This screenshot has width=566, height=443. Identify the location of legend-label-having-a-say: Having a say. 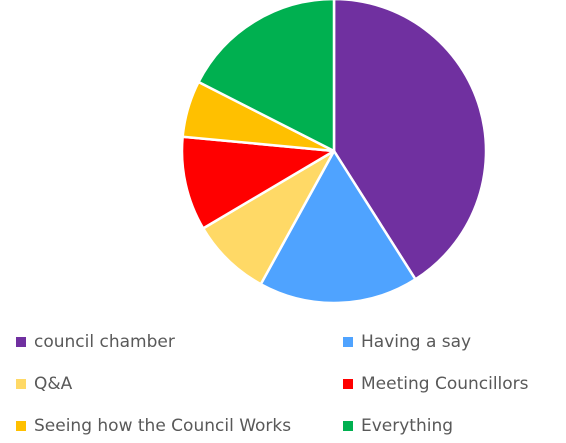
(416, 342).